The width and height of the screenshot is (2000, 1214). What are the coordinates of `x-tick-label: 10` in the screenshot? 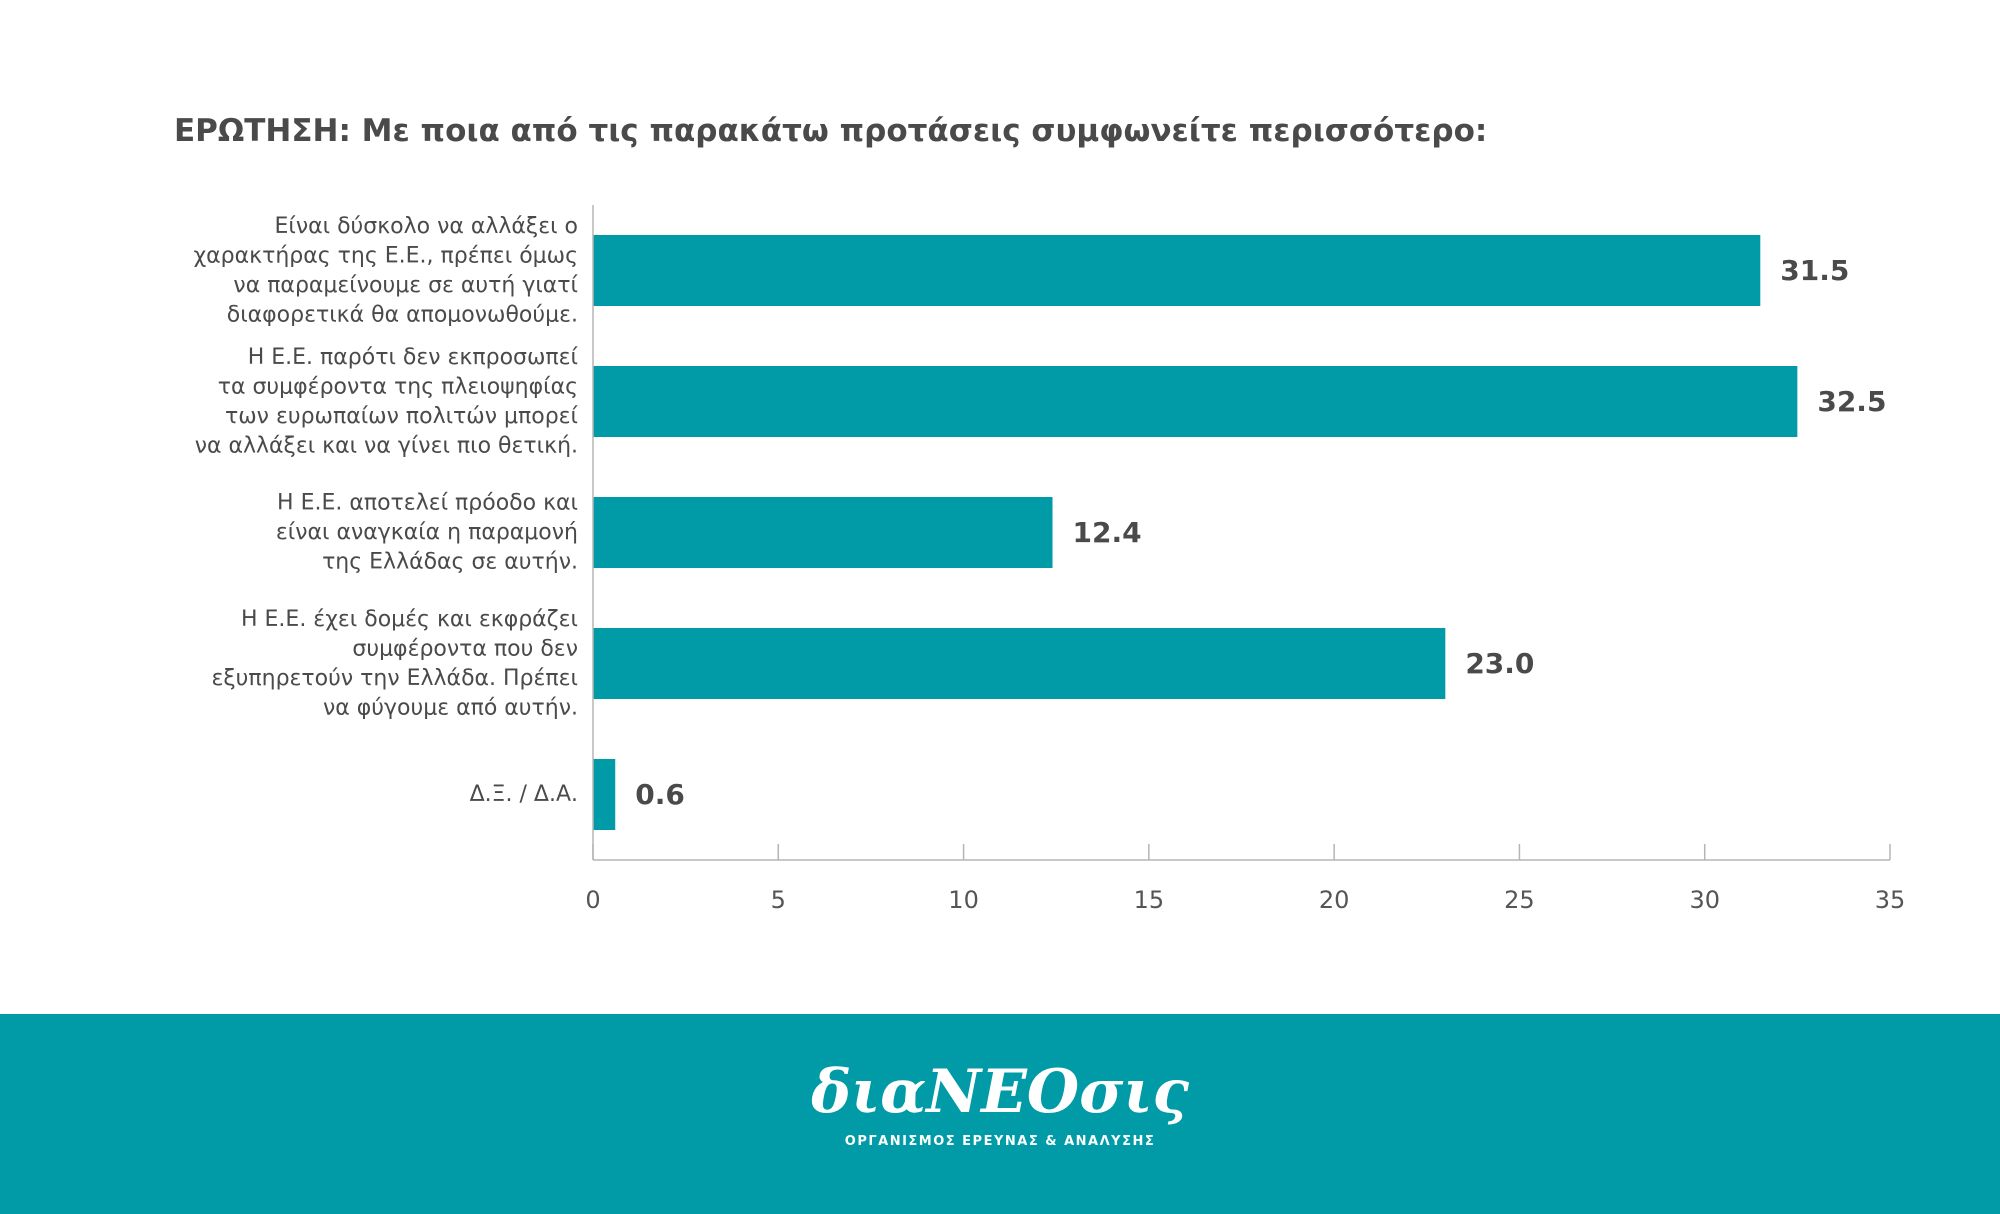 It's located at (963, 900).